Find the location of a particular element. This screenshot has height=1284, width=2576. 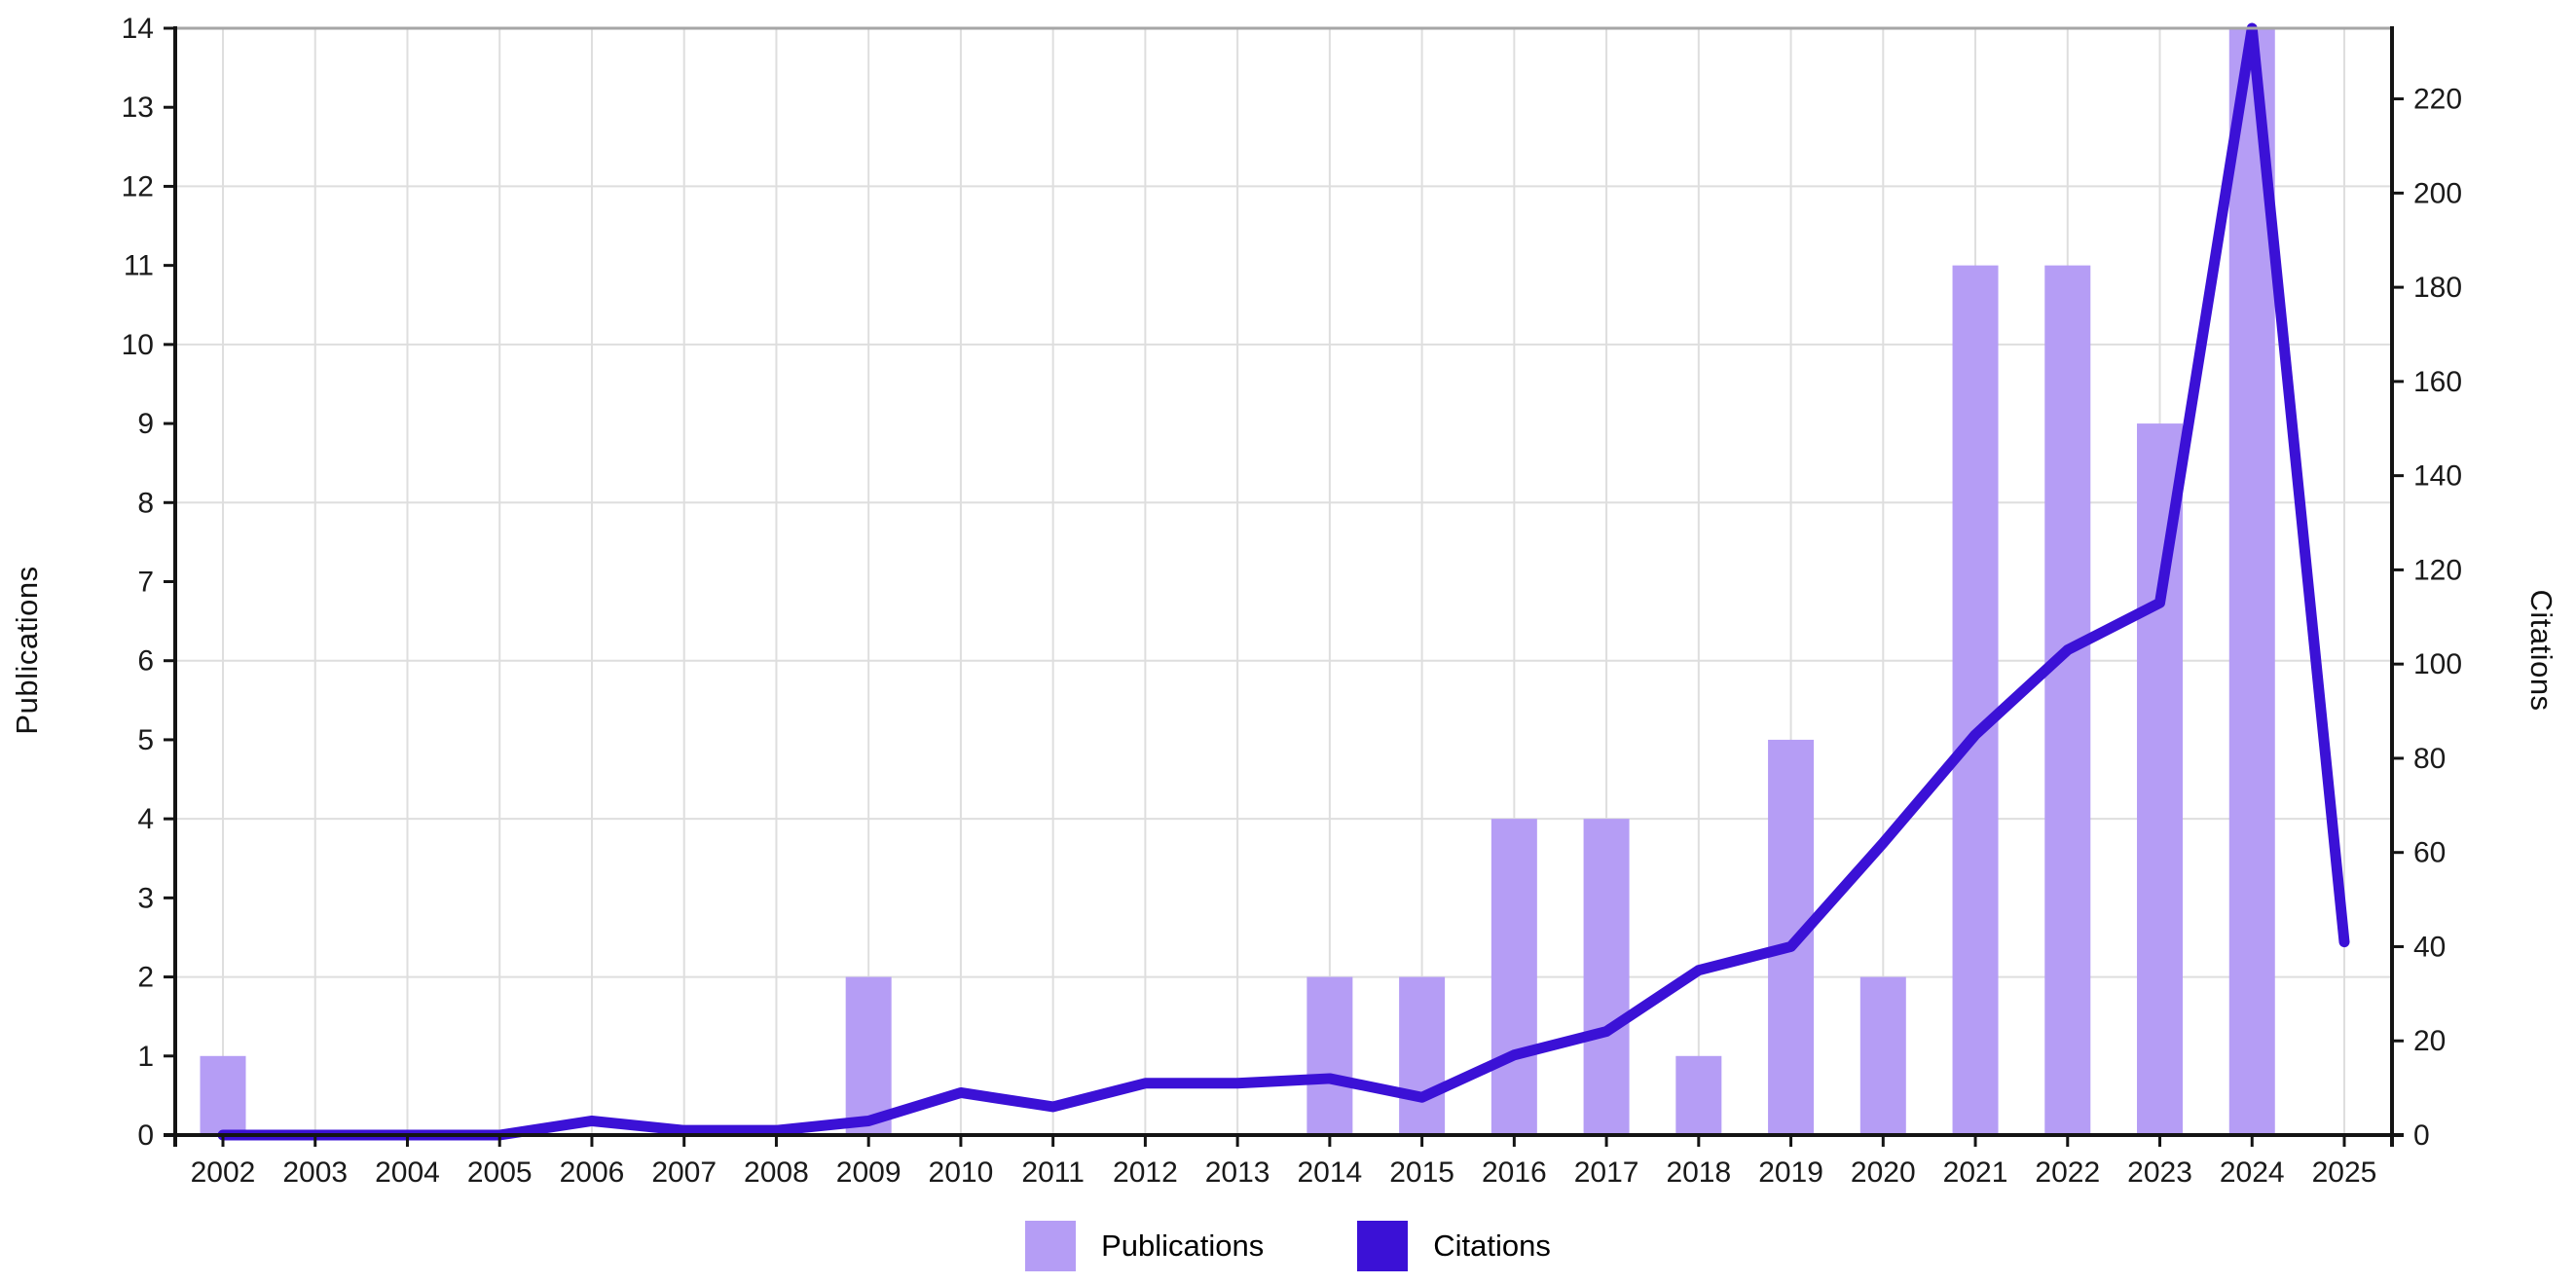

left-tick-label: 11 is located at coordinates (139, 266).